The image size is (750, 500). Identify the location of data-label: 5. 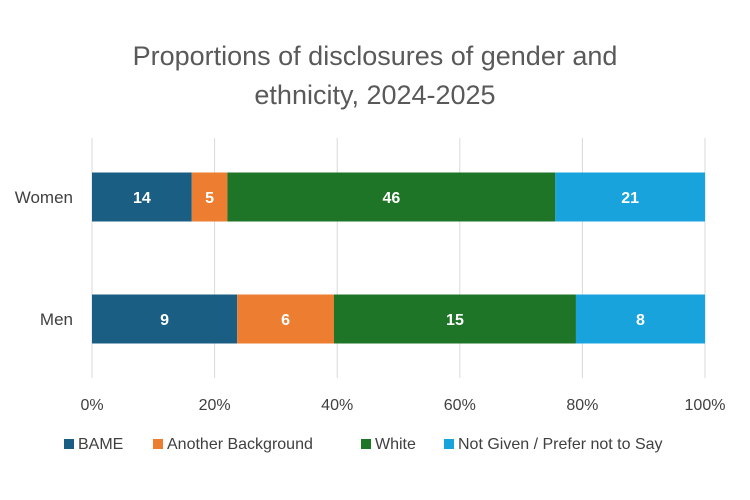
(209, 198).